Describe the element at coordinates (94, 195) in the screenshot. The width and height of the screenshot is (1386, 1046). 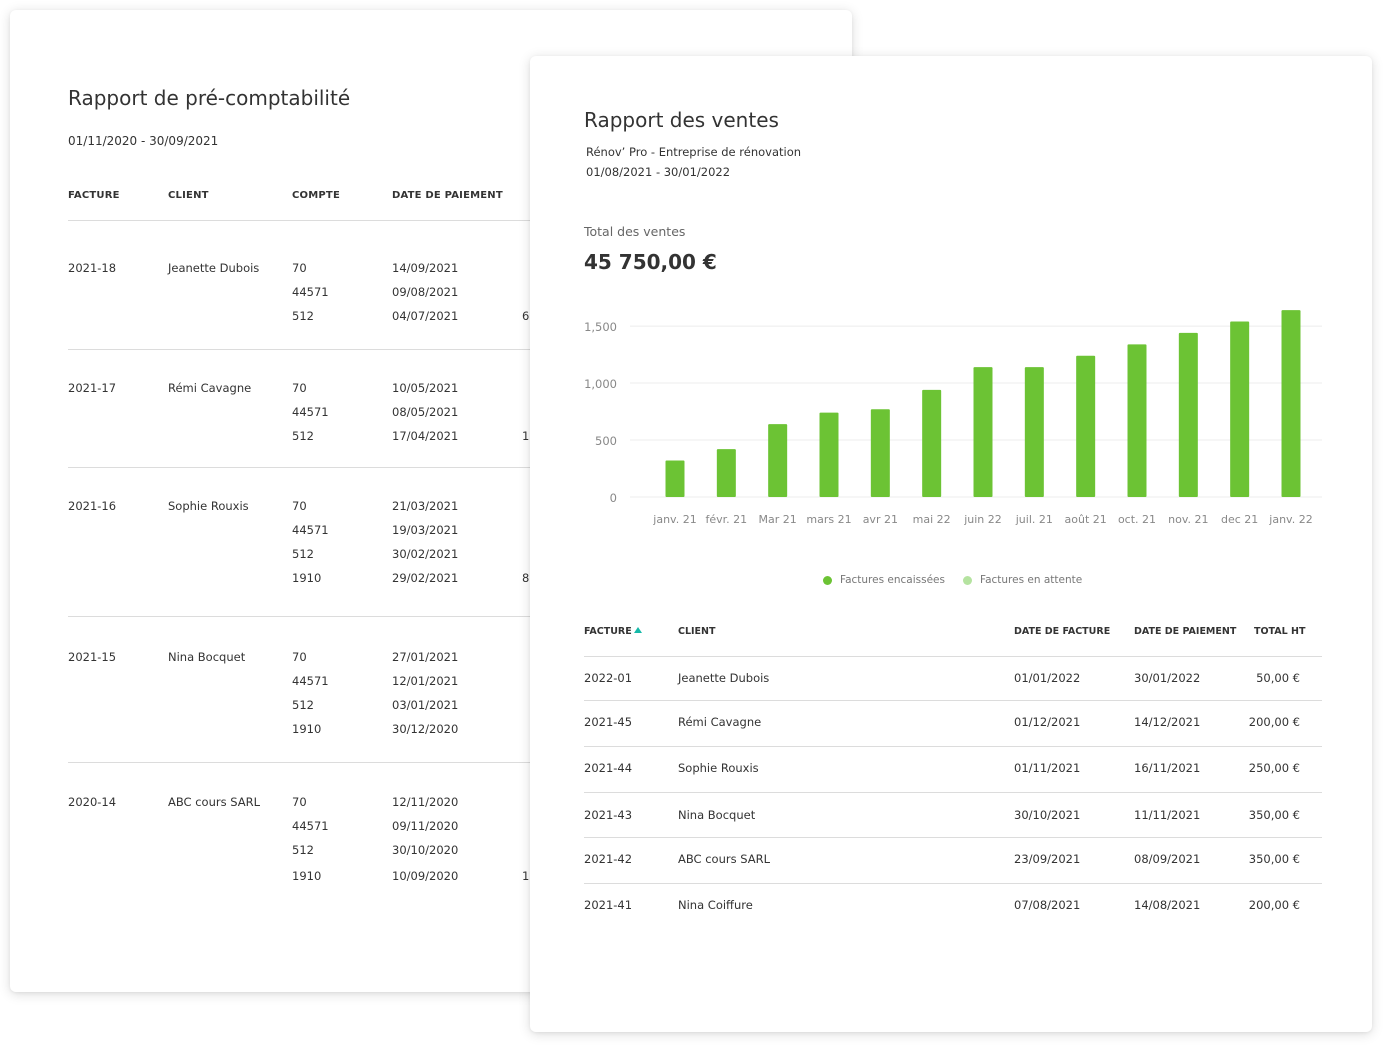
I see `precompta-header-facture: FACTURE` at that location.